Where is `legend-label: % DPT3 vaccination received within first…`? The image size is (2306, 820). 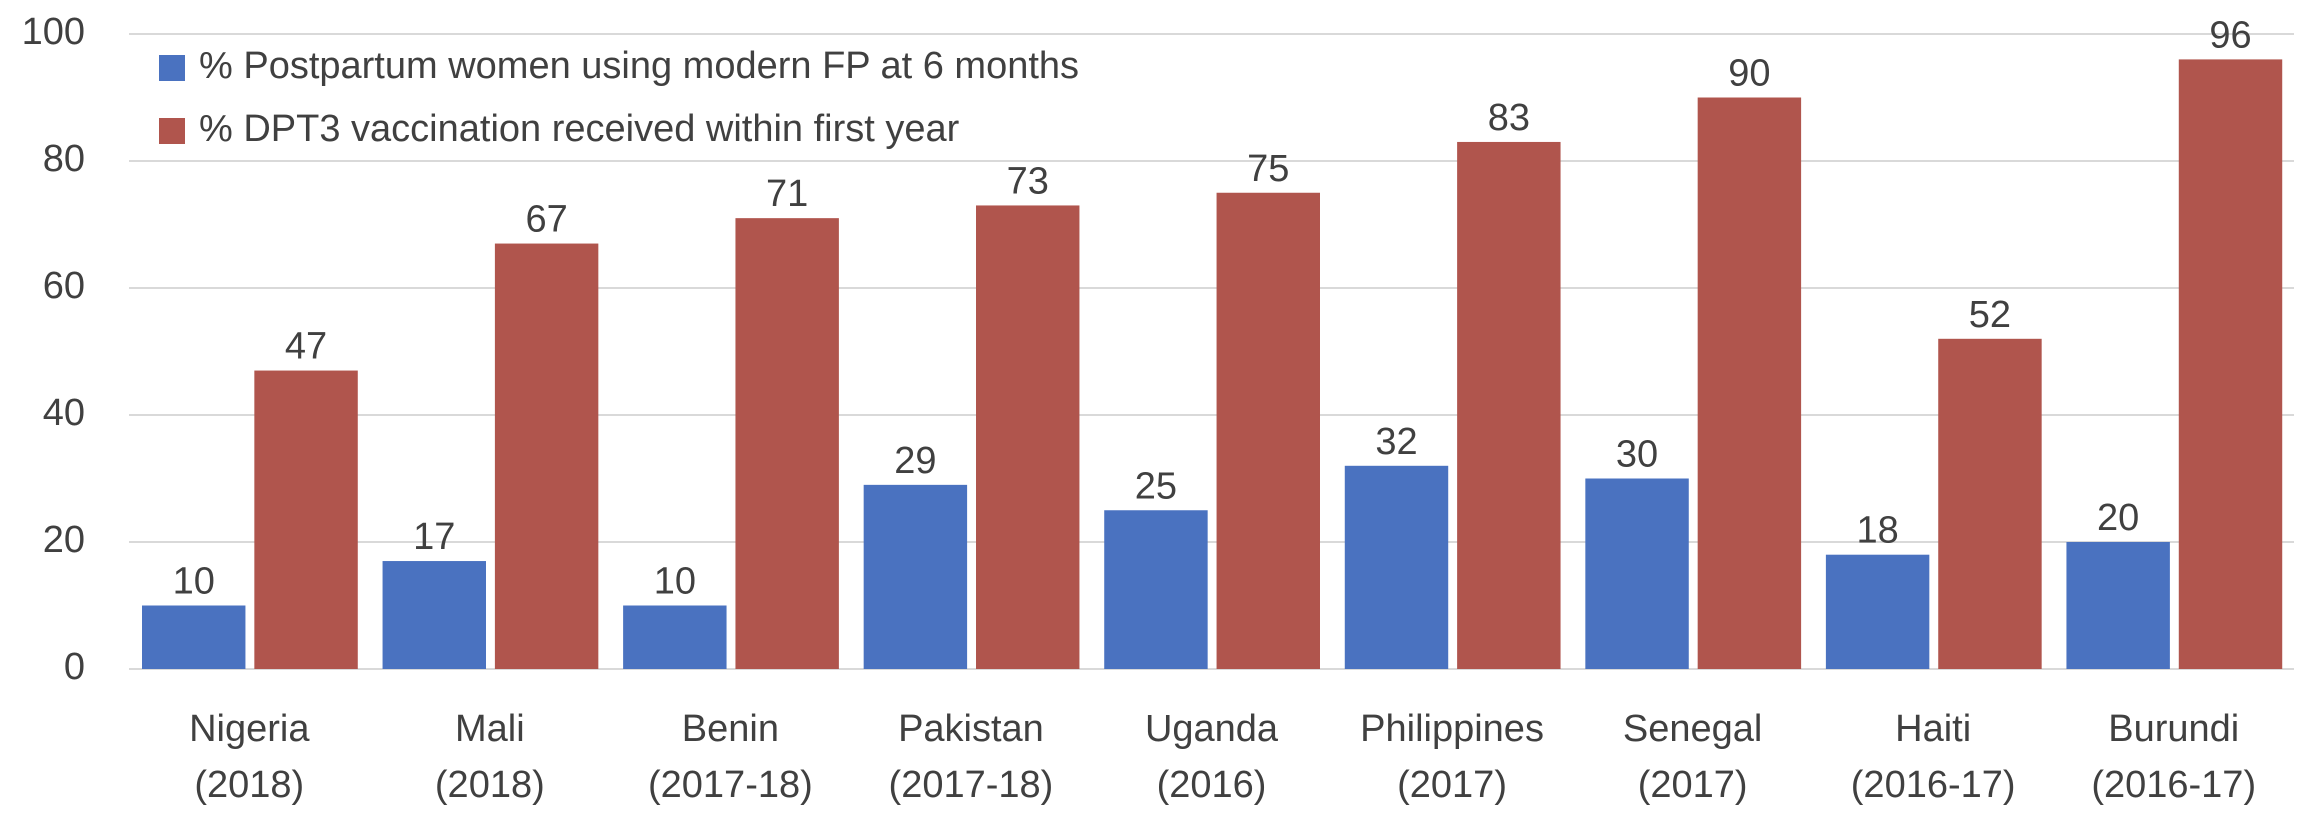 legend-label: % DPT3 vaccination received within first… is located at coordinates (579, 129).